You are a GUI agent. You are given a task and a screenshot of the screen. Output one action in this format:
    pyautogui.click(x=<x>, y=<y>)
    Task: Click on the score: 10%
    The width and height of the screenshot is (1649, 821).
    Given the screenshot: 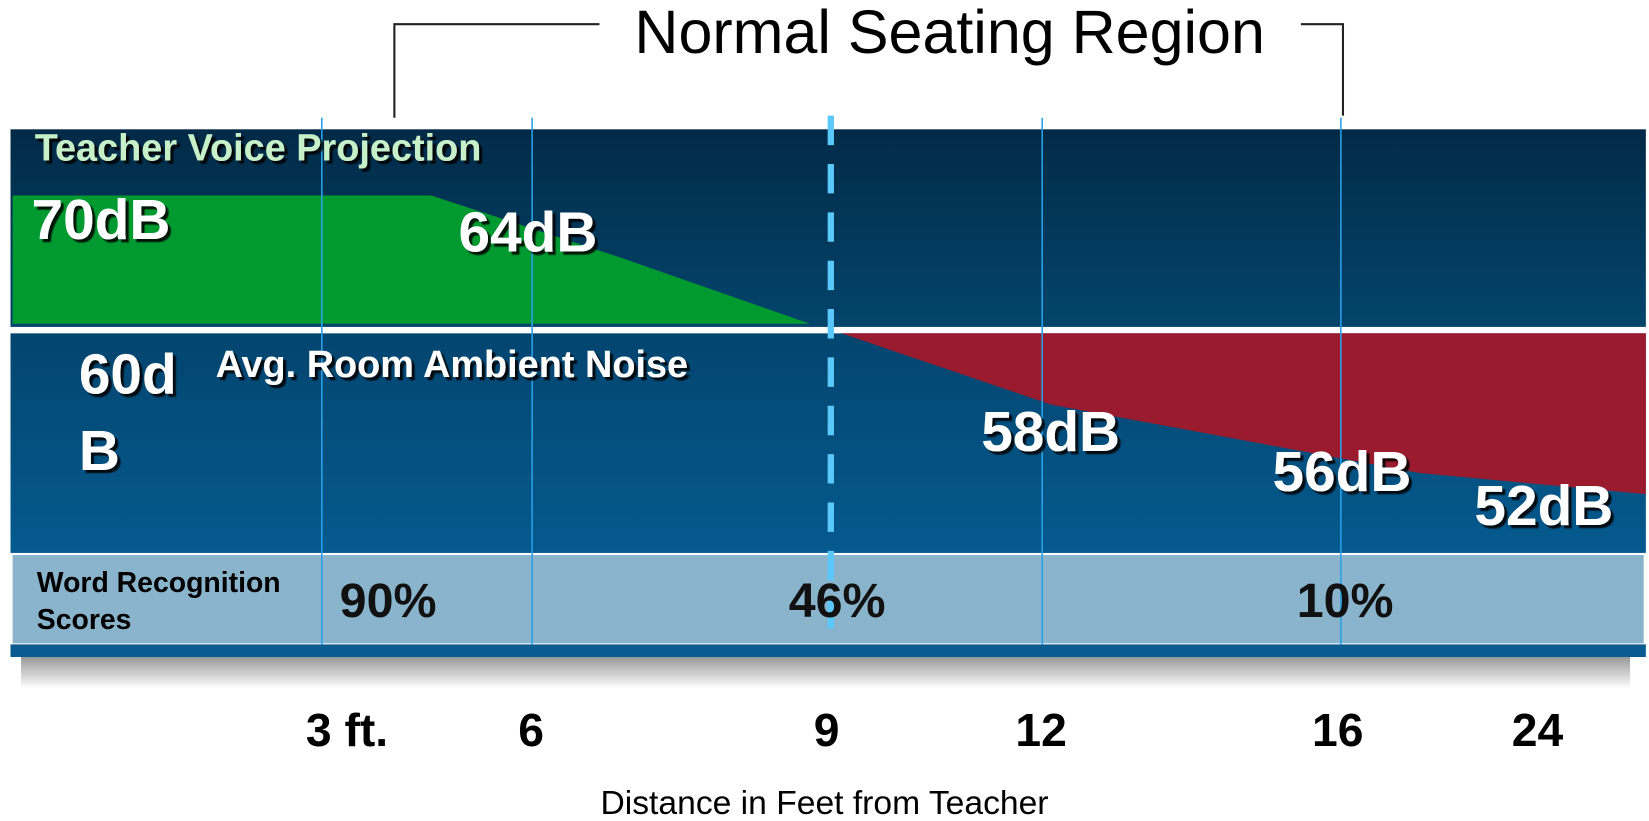 What is the action you would take?
    pyautogui.click(x=1345, y=601)
    